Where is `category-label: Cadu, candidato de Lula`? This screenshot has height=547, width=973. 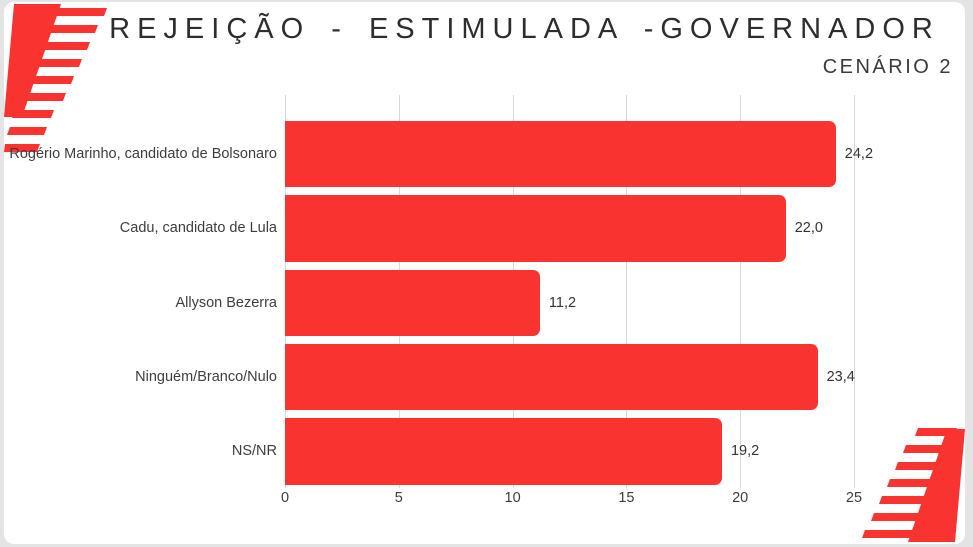
category-label: Cadu, candidato de Lula is located at coordinates (198, 228).